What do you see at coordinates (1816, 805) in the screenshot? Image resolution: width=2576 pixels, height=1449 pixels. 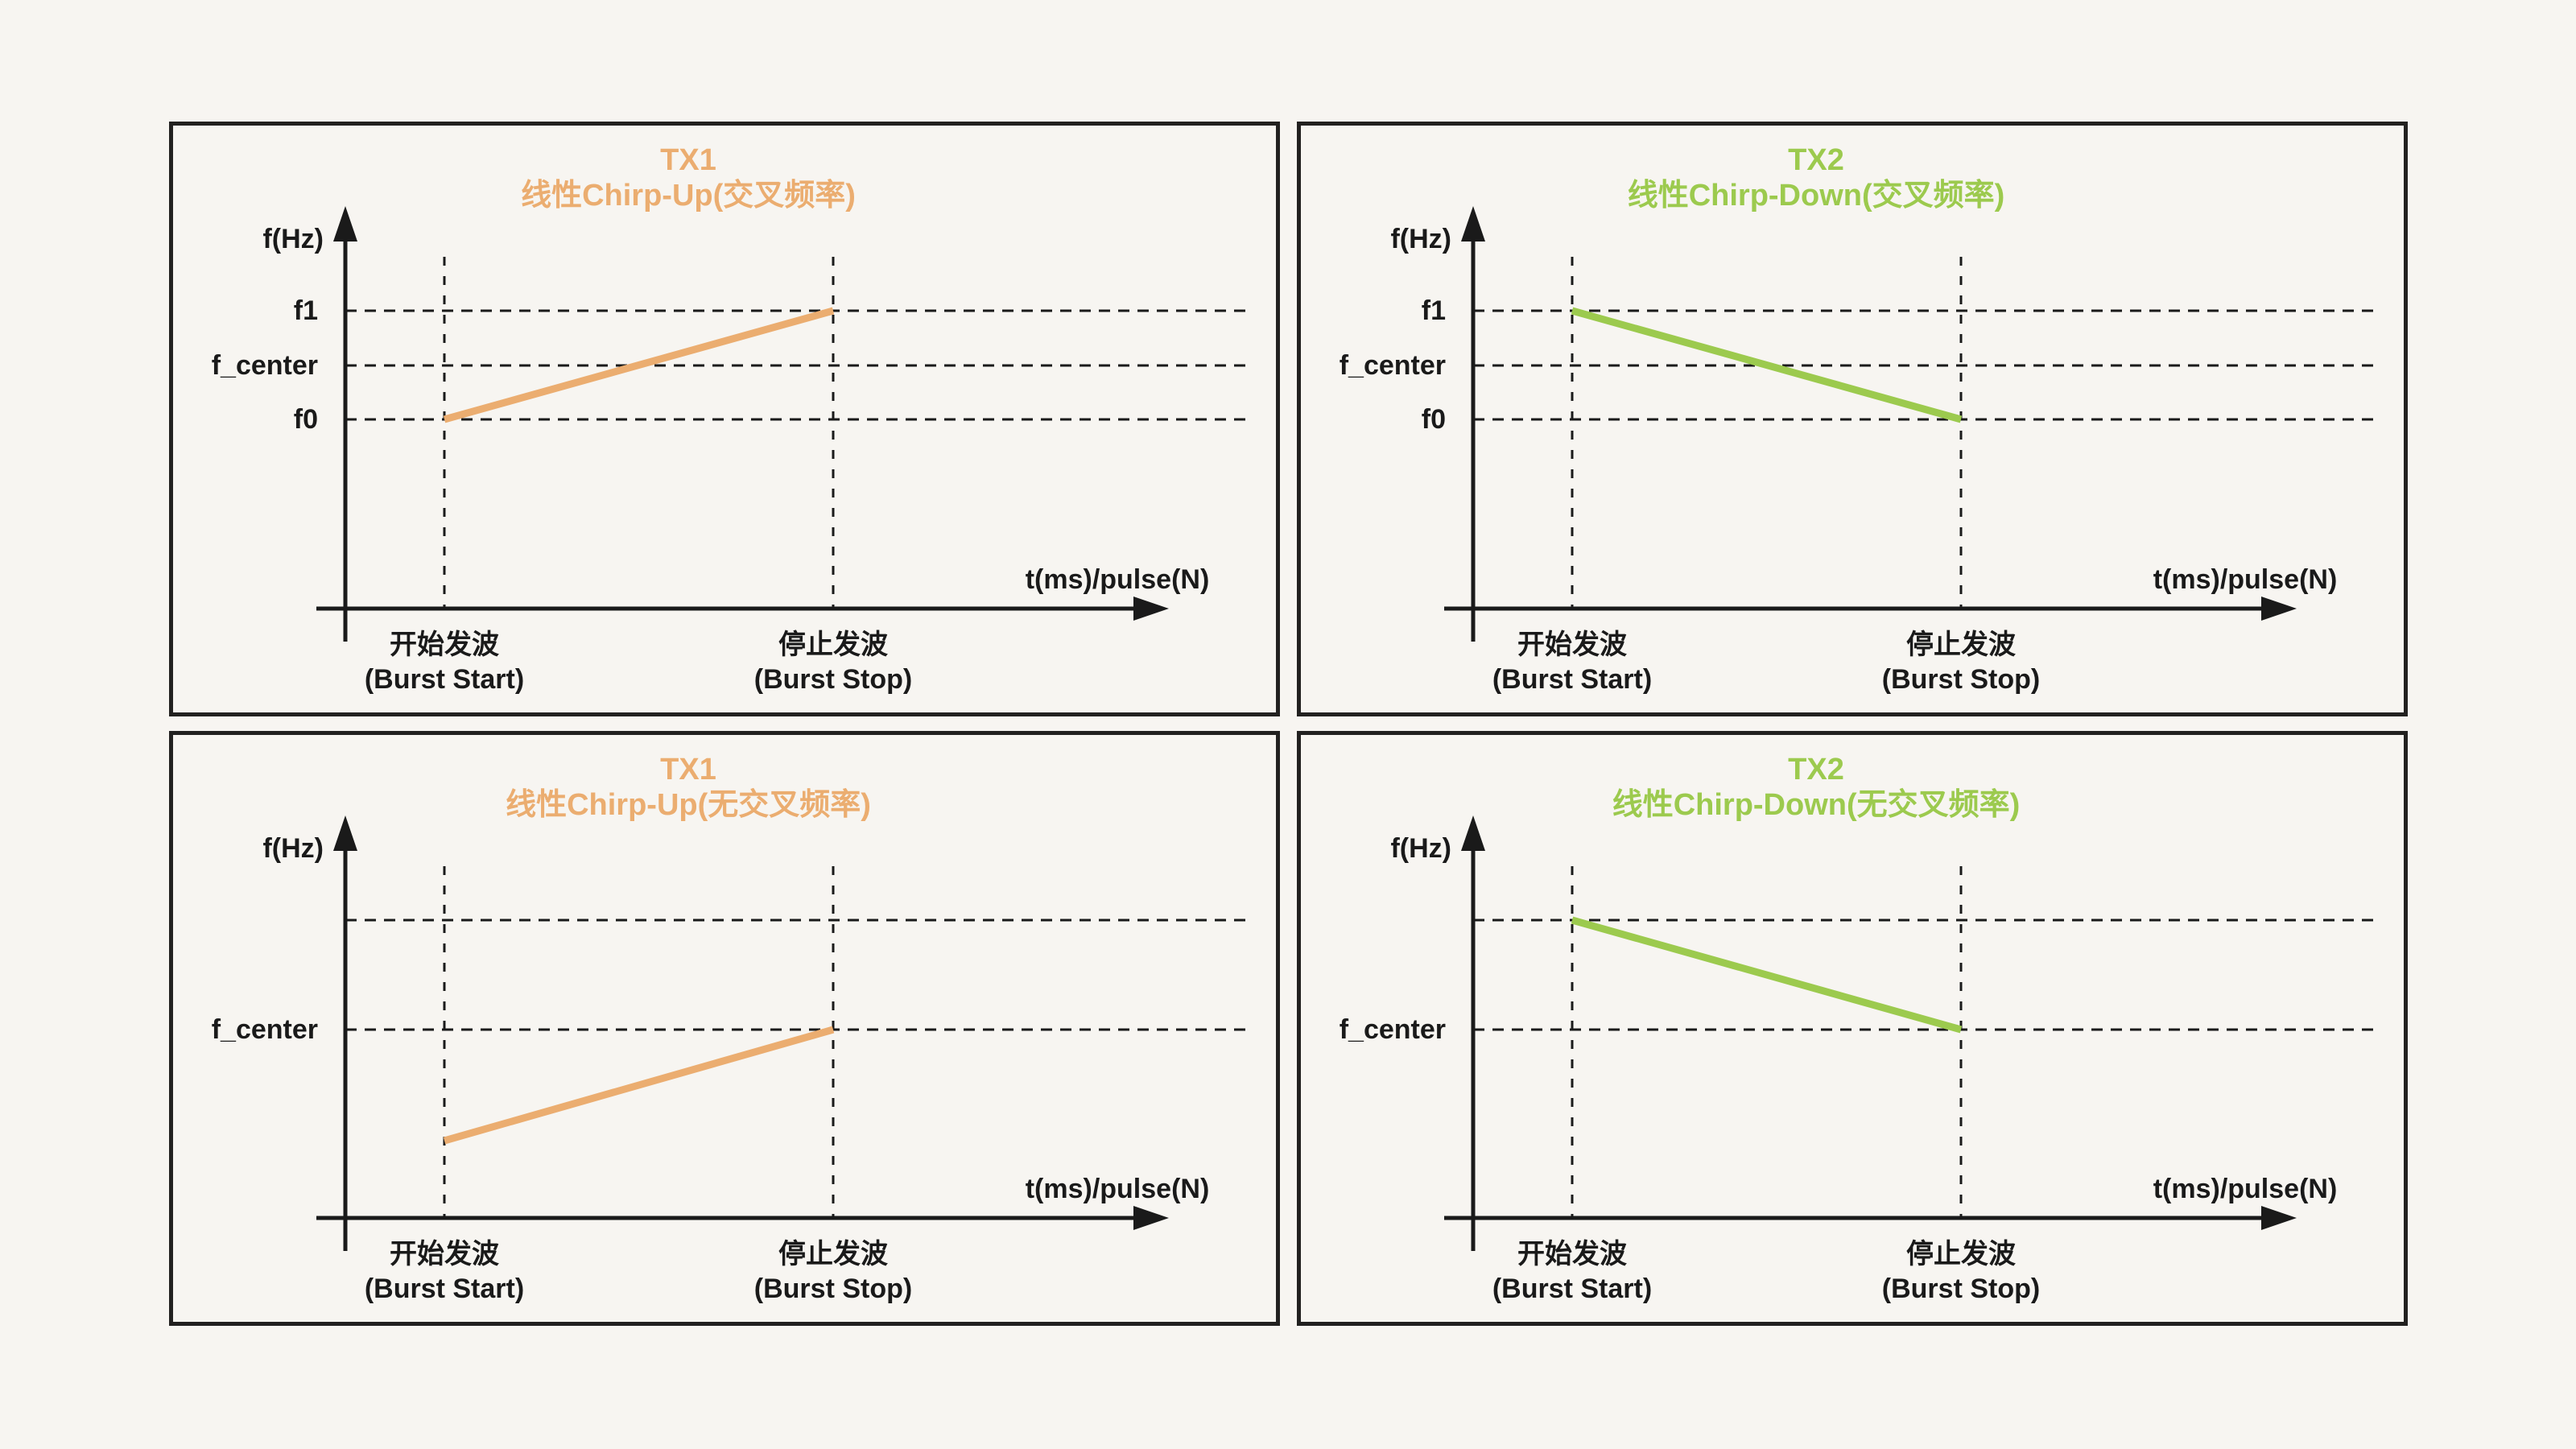 I see `panel-title-line2: 线性Chirp-Down(无交叉频率)` at bounding box center [1816, 805].